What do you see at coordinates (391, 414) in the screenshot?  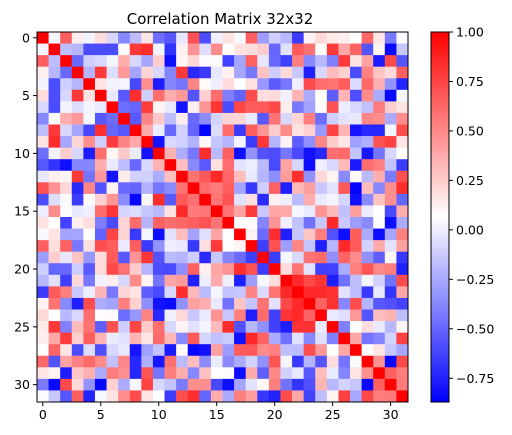 I see `x-tick-label: 30` at bounding box center [391, 414].